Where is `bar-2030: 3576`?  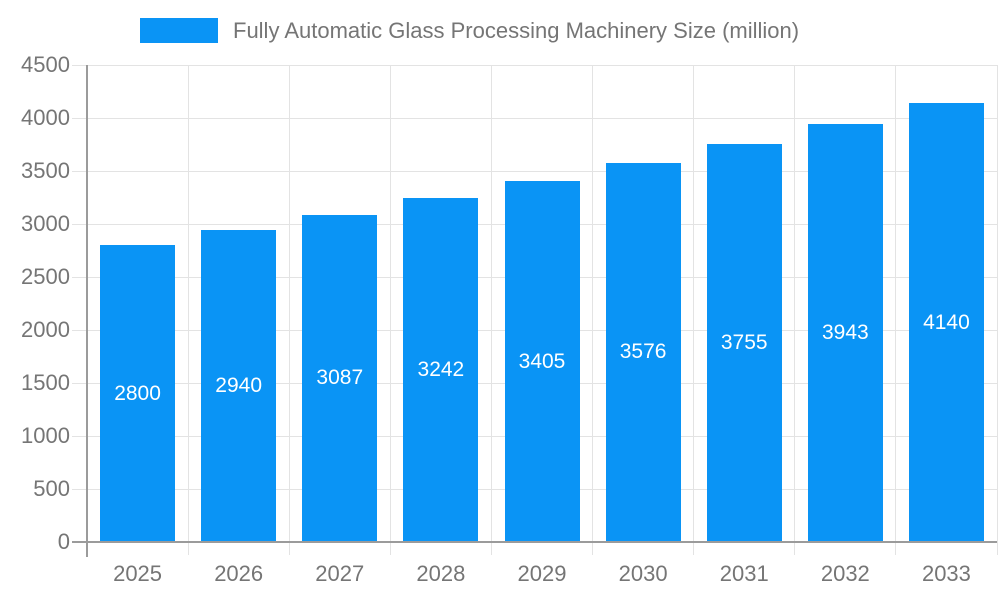 bar-2030: 3576 is located at coordinates (643, 352).